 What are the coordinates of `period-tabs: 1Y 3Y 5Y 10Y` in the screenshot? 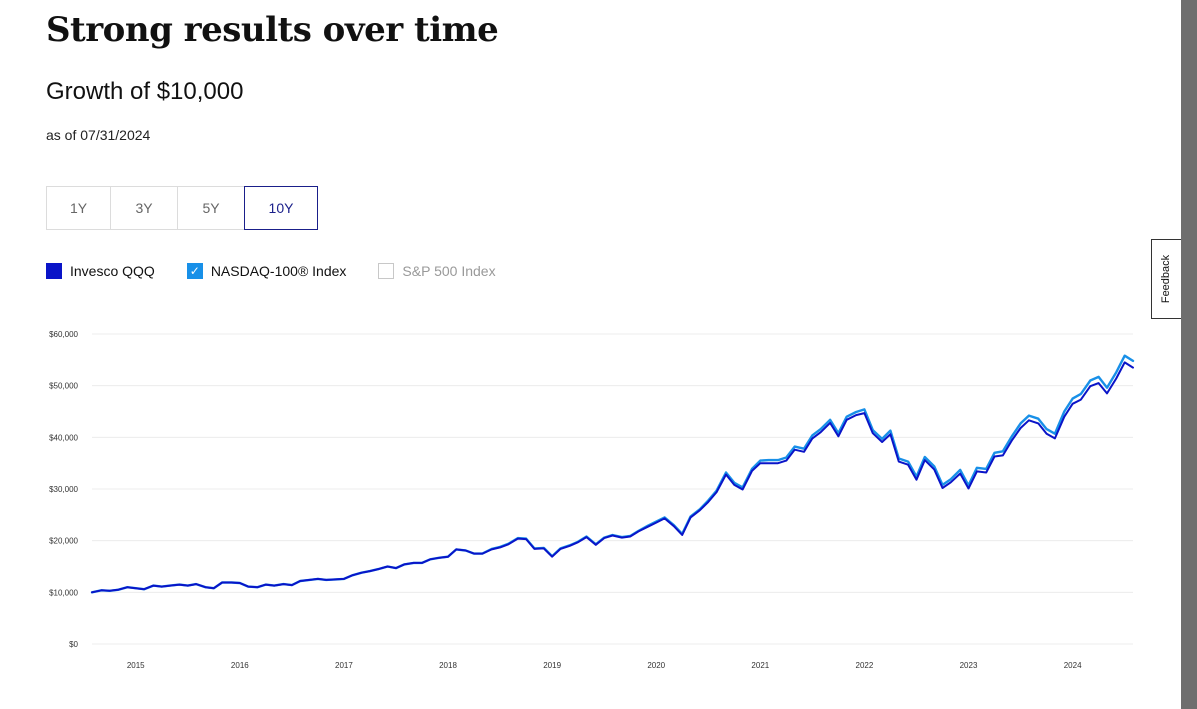 It's located at (182, 208).